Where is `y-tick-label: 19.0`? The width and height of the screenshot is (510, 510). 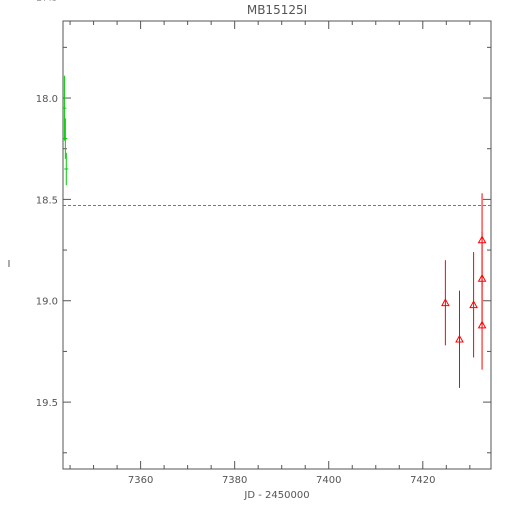 y-tick-label: 19.0 is located at coordinates (47, 302).